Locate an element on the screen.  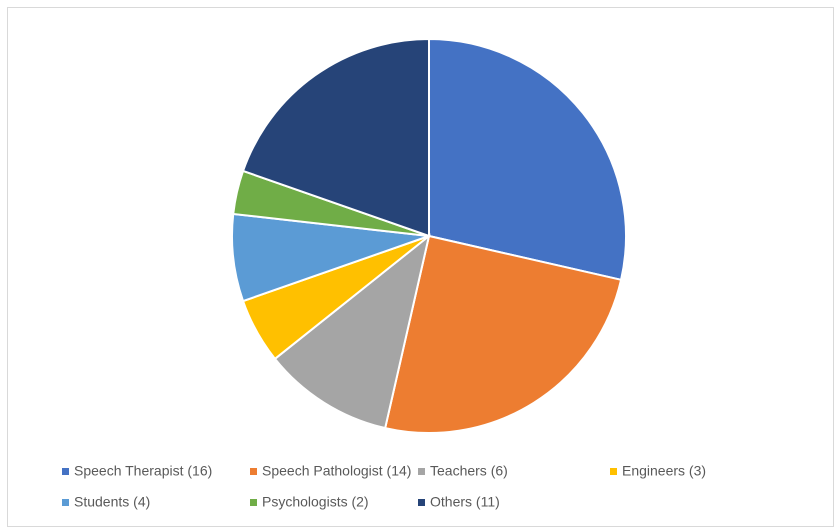
legend-label: Others (11) is located at coordinates (465, 502).